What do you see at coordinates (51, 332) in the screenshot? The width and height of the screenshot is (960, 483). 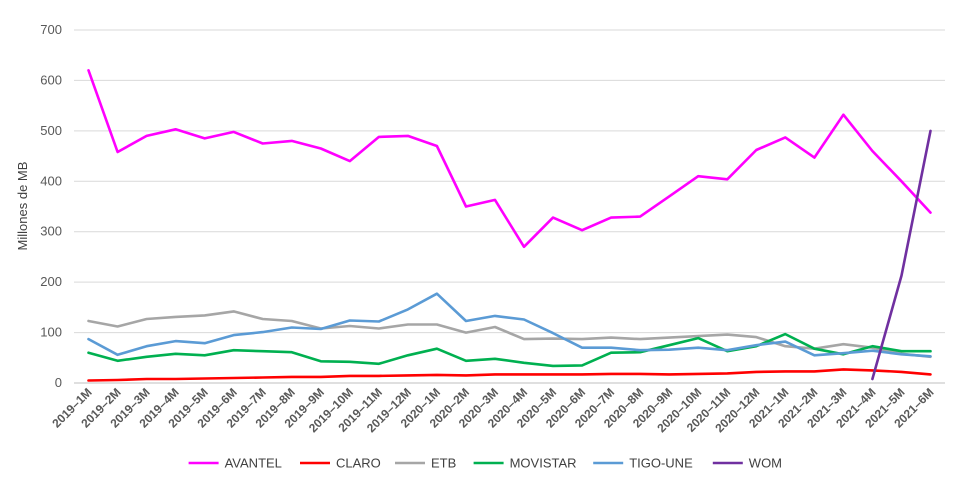 I see `y-tick-label: 100` at bounding box center [51, 332].